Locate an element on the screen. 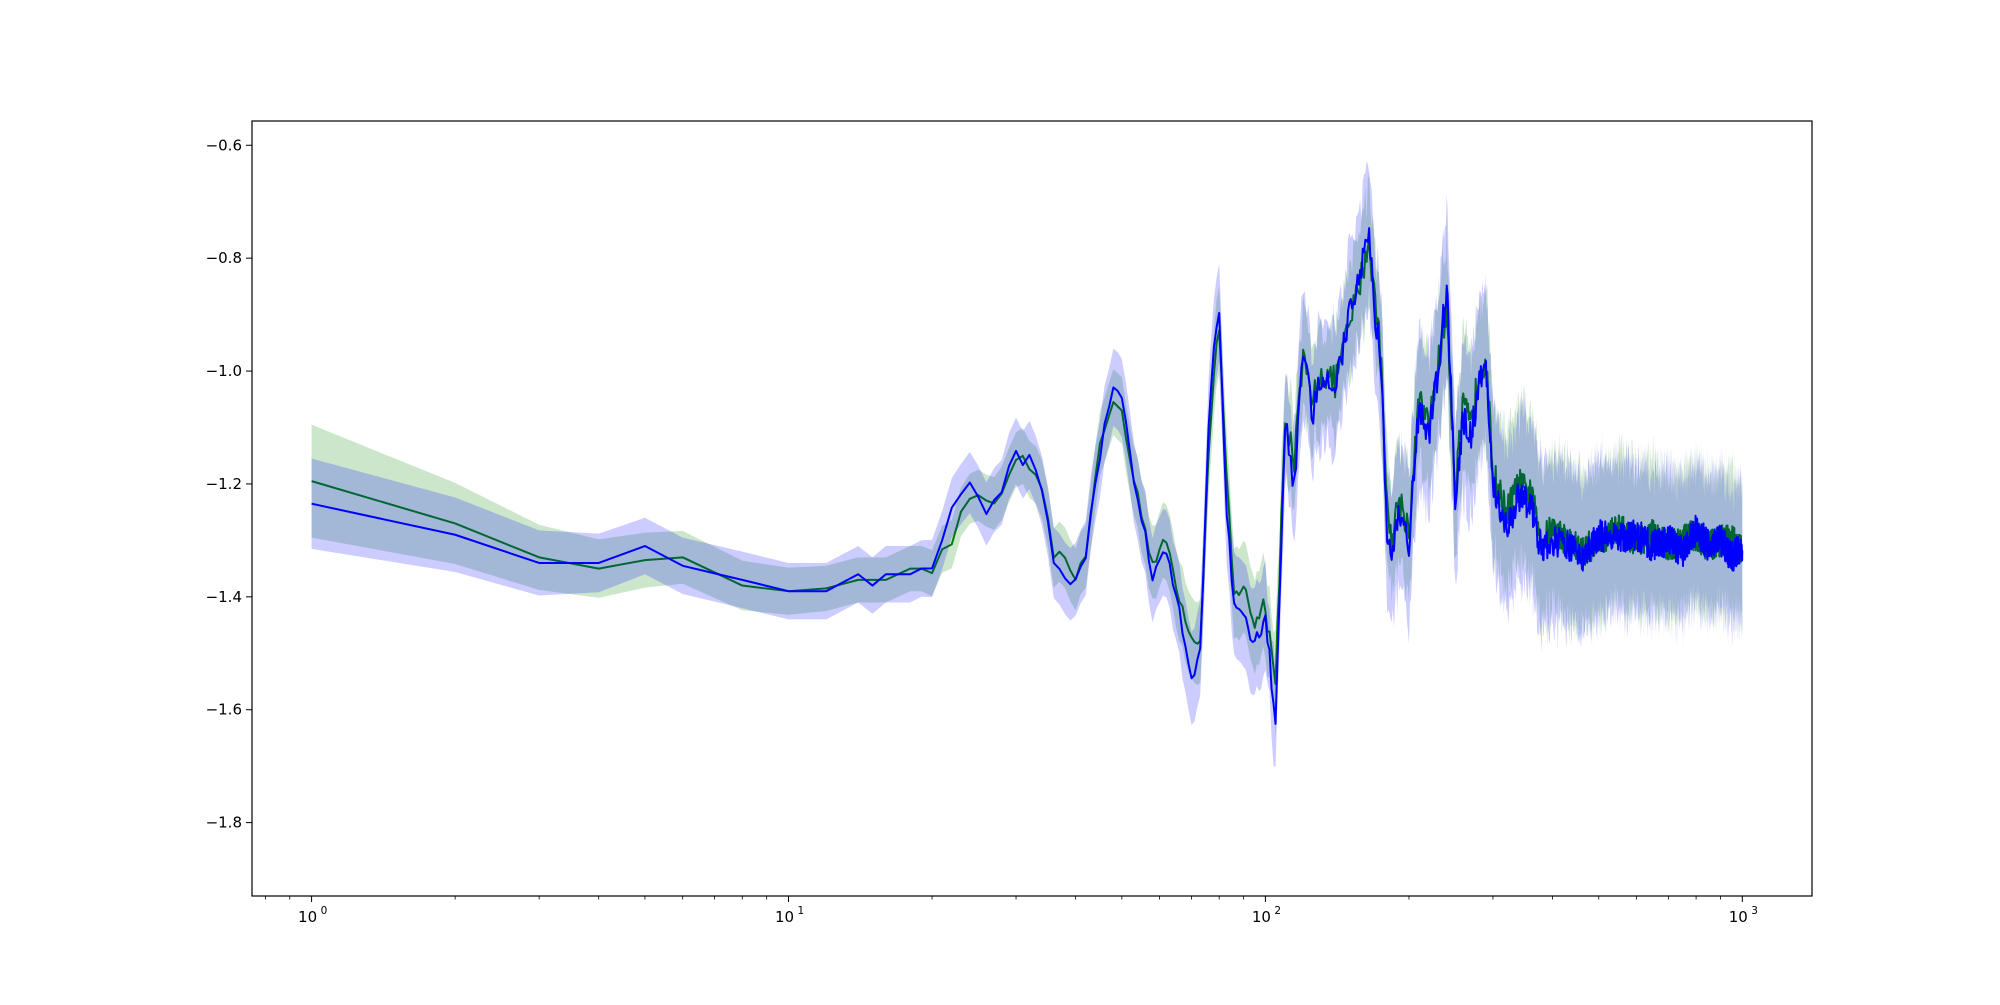  y-tick-label: −1.0 is located at coordinates (224, 371).